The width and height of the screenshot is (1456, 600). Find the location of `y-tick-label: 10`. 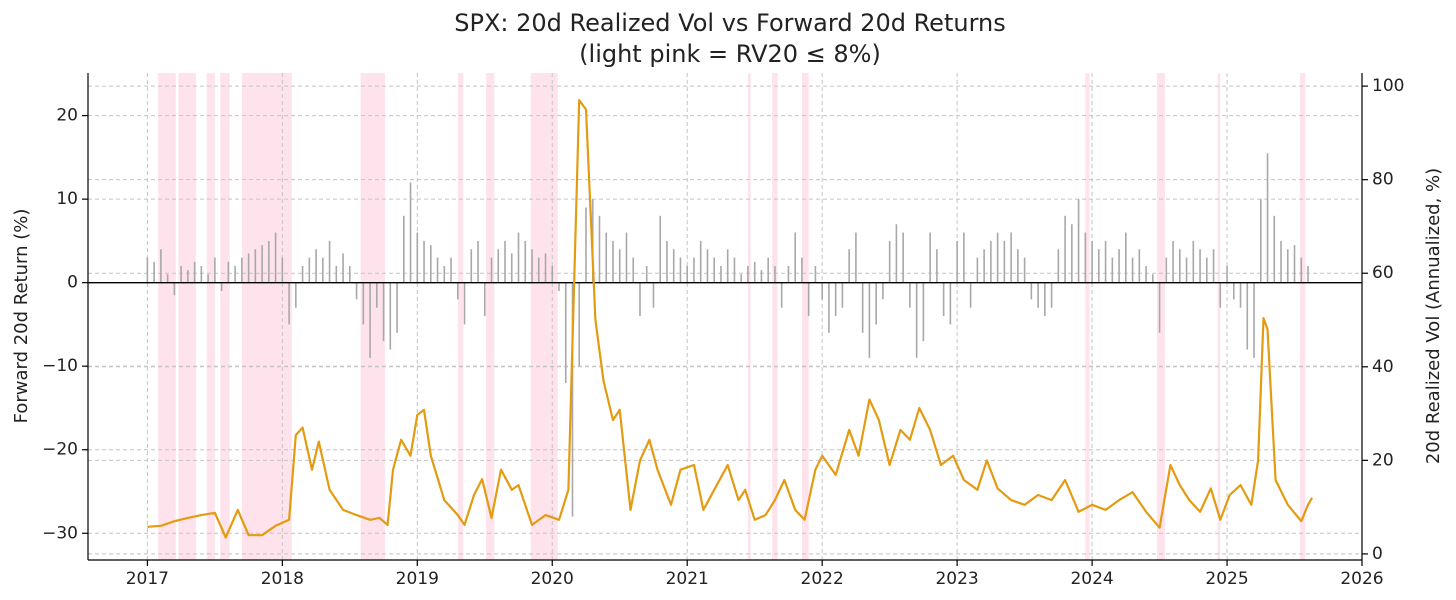

y-tick-label: 10 is located at coordinates (67, 199).